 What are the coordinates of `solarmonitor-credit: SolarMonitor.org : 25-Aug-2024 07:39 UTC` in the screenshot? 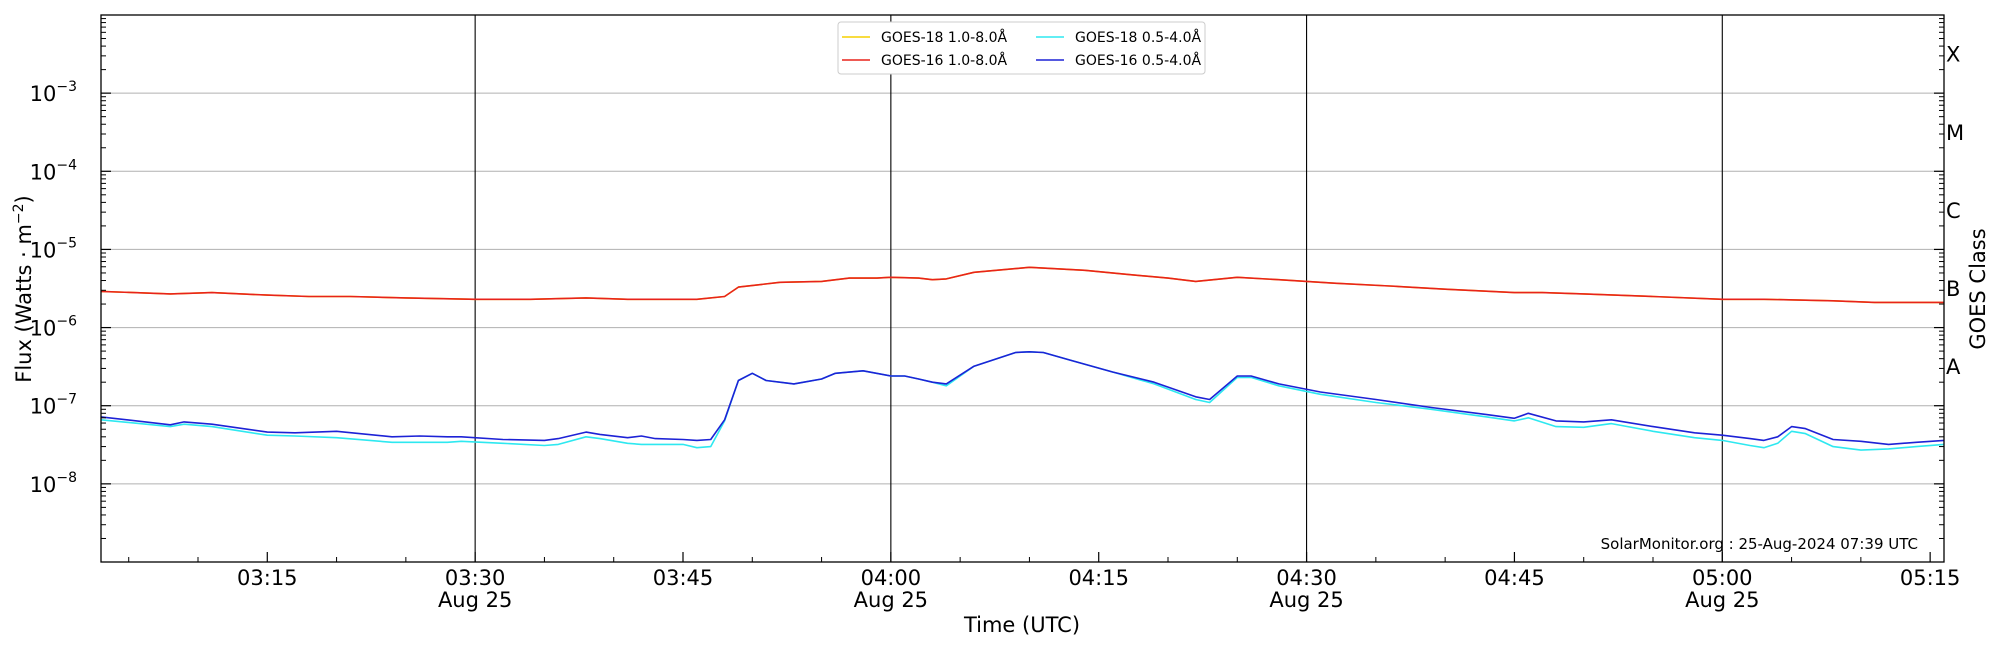 It's located at (1759, 544).